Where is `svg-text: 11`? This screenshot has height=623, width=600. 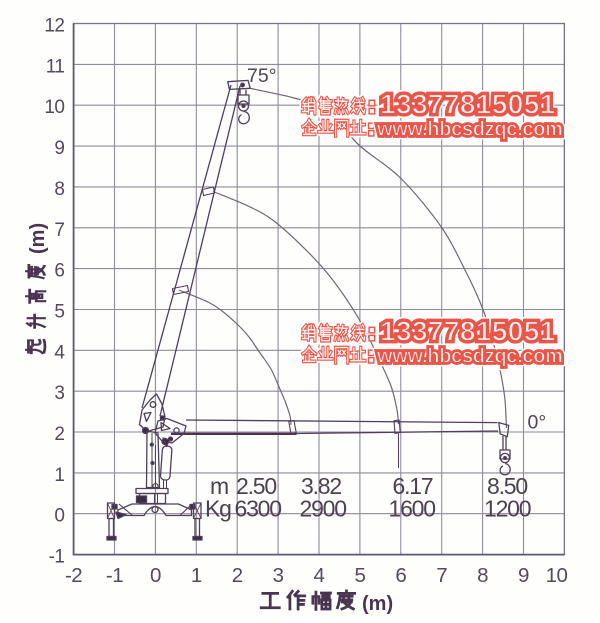 svg-text: 11 is located at coordinates (55, 66).